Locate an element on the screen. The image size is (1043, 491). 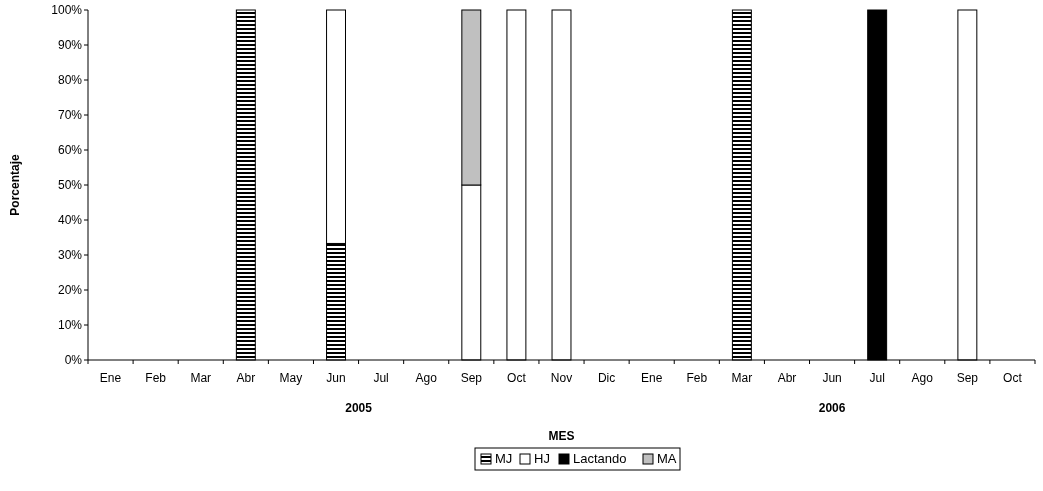
text: 2006 is located at coordinates (832, 408).